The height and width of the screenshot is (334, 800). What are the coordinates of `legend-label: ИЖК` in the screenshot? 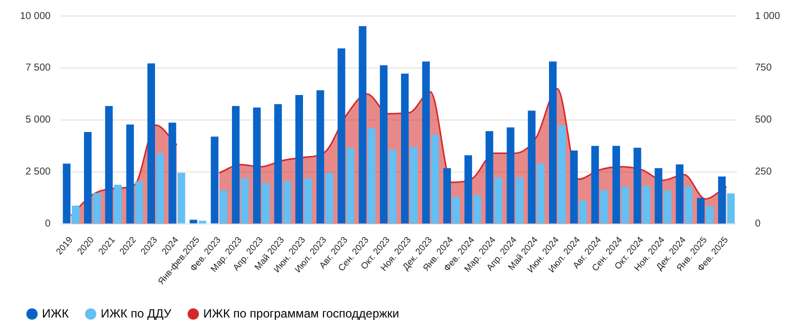 It's located at (55, 313).